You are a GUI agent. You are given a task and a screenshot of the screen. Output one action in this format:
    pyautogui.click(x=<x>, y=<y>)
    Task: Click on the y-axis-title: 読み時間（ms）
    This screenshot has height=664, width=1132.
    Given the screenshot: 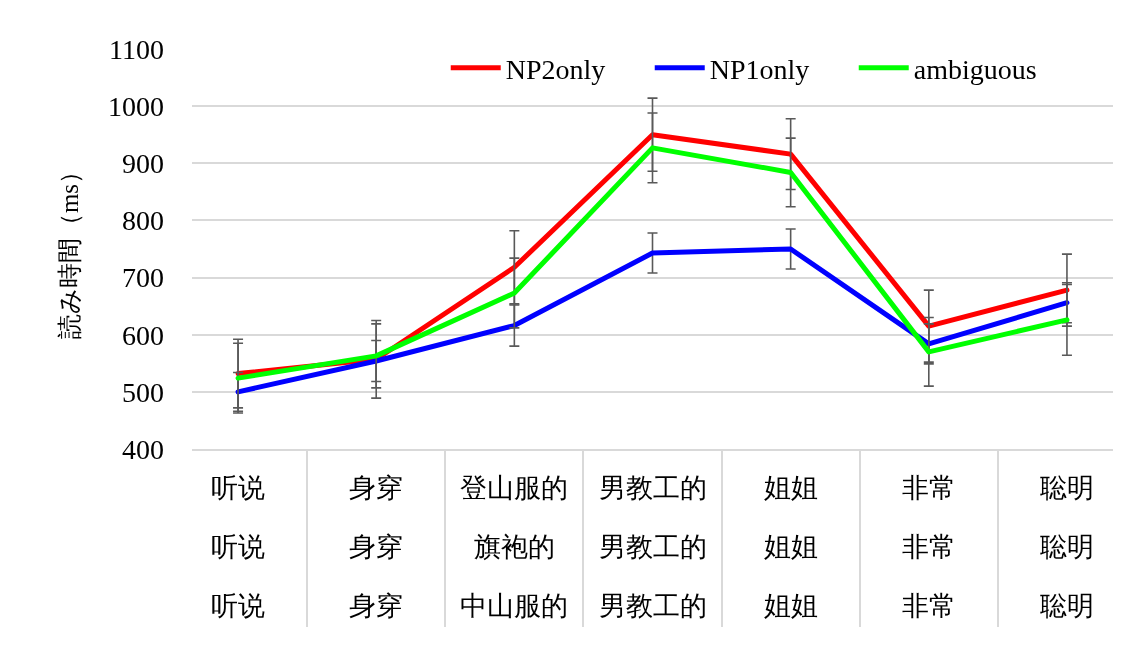 What is the action you would take?
    pyautogui.click(x=69, y=249)
    